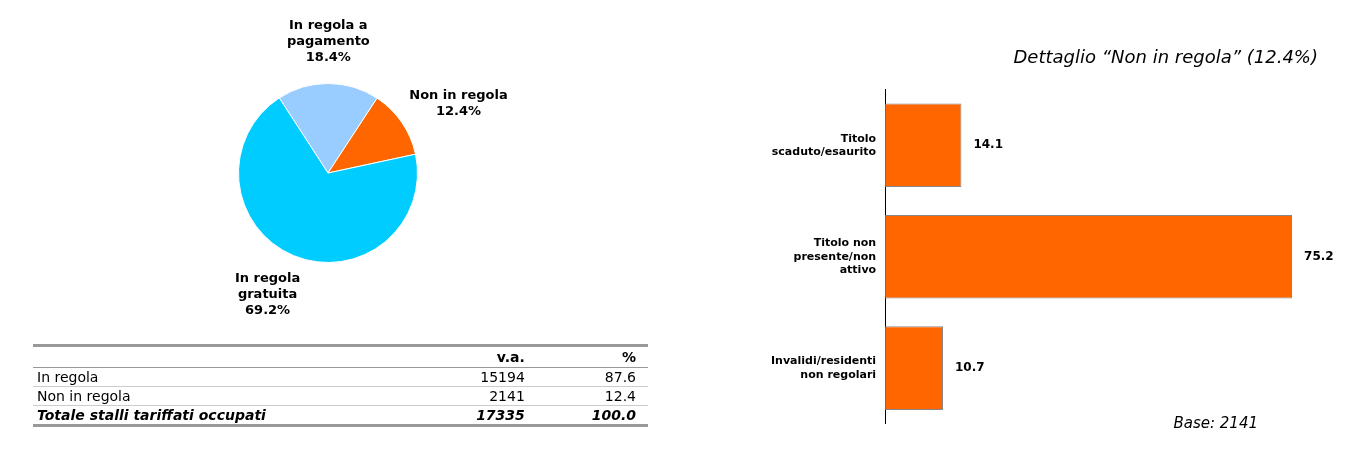 The width and height of the screenshot is (1372, 451). Describe the element at coordinates (510, 357) in the screenshot. I see `text: v.a.` at that location.